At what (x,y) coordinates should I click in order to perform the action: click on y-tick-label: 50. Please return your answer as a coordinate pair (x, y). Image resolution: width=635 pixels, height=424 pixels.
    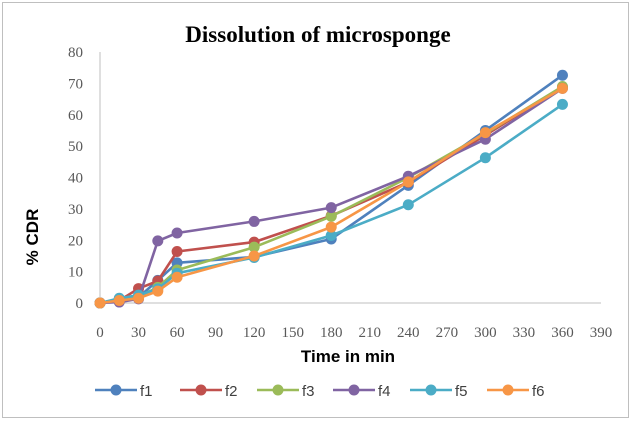
    Looking at the image, I should click on (75, 147).